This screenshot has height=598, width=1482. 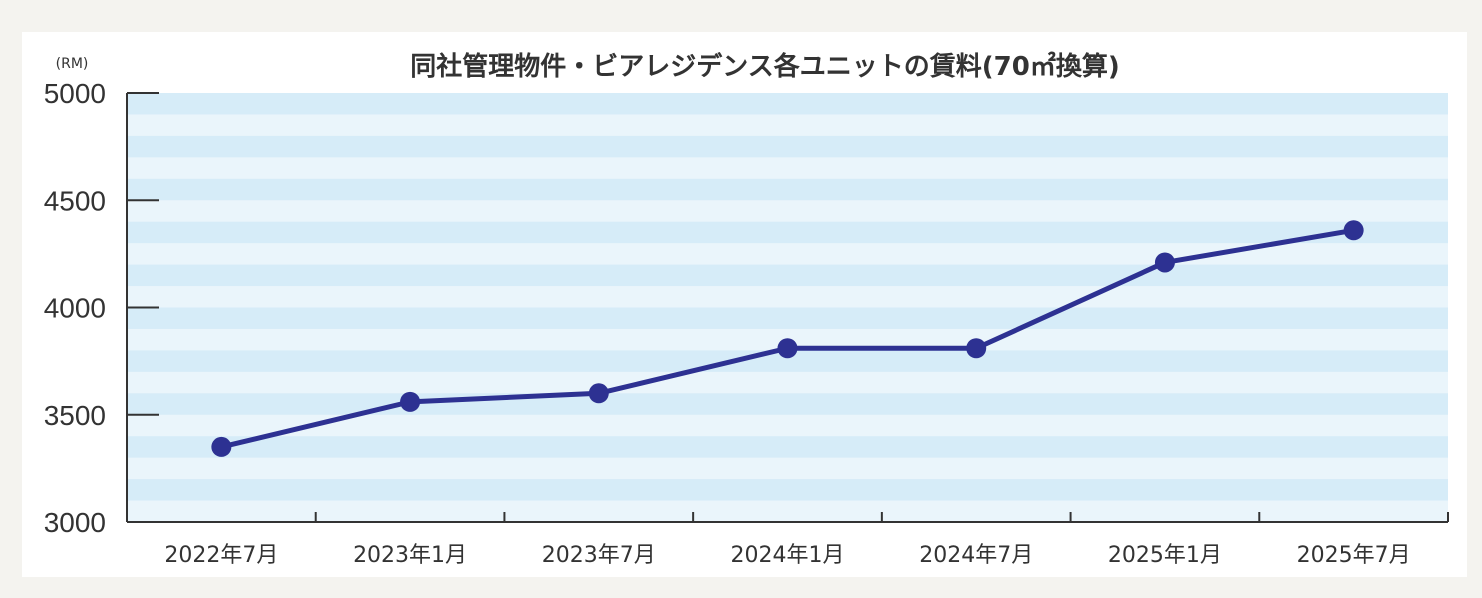 What do you see at coordinates (410, 555) in the screenshot?
I see `x-tick-label: 2023年1月` at bounding box center [410, 555].